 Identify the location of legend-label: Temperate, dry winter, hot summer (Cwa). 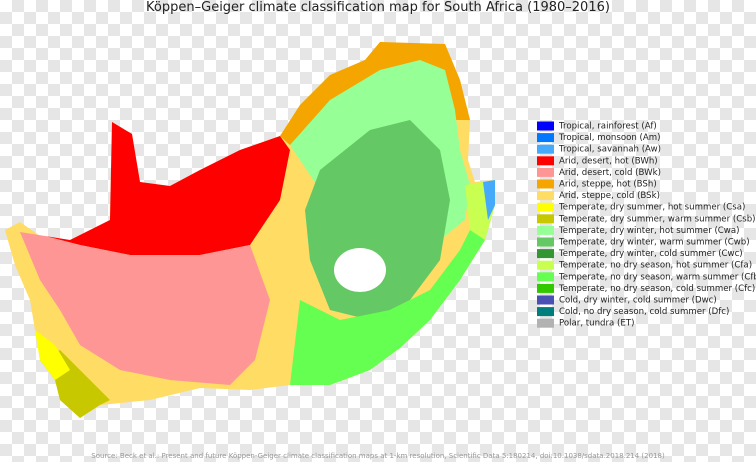
(648, 231).